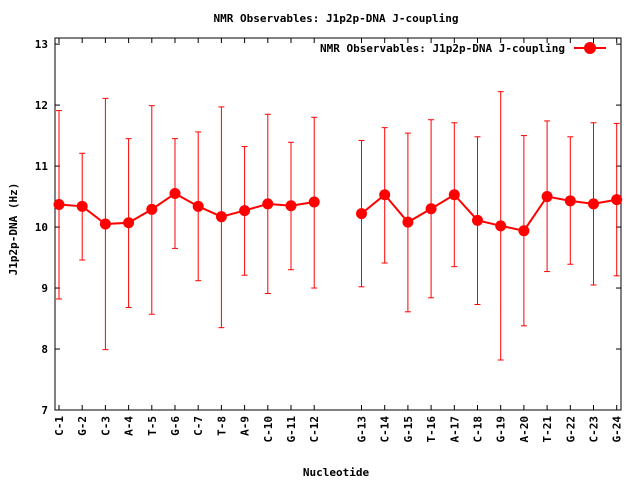 The width and height of the screenshot is (640, 480). I want to click on data-points, so click(338, 212).